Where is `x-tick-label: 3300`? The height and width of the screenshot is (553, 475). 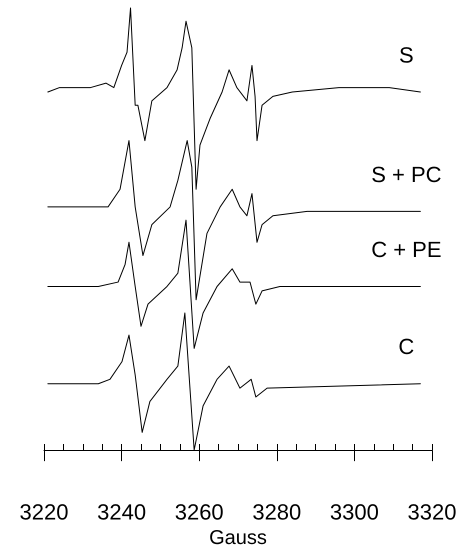
x-tick-label: 3300 is located at coordinates (354, 512).